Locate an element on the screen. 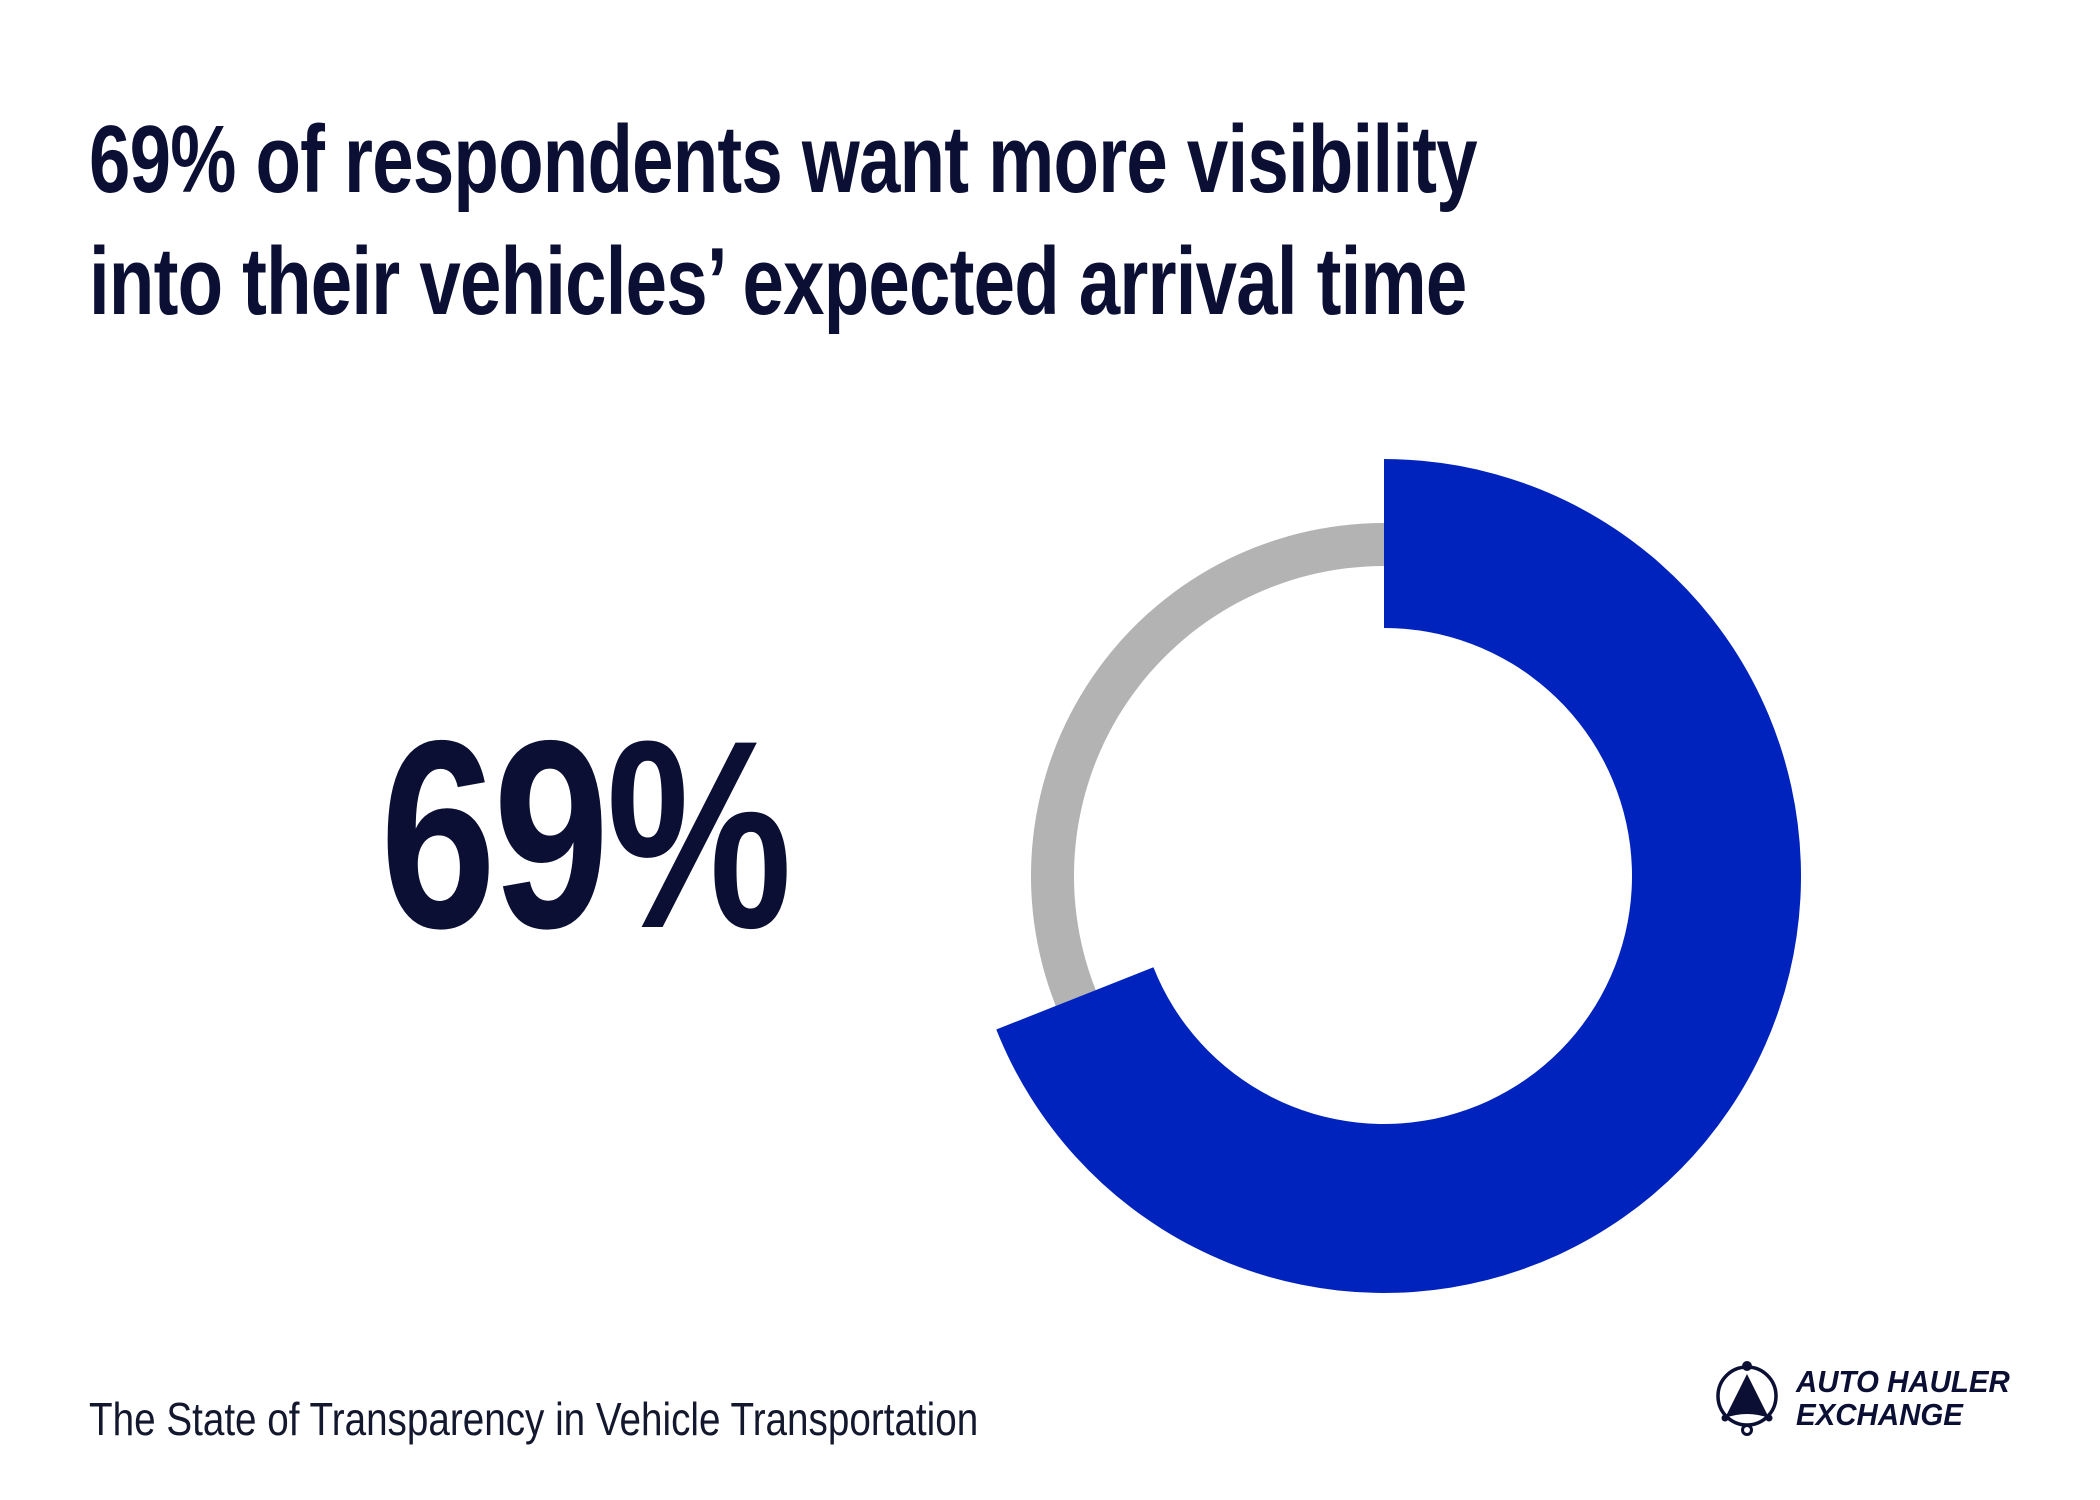 The width and height of the screenshot is (2100, 1500). logo: AUTO HAULER EXCHANGE is located at coordinates (1866, 1398).